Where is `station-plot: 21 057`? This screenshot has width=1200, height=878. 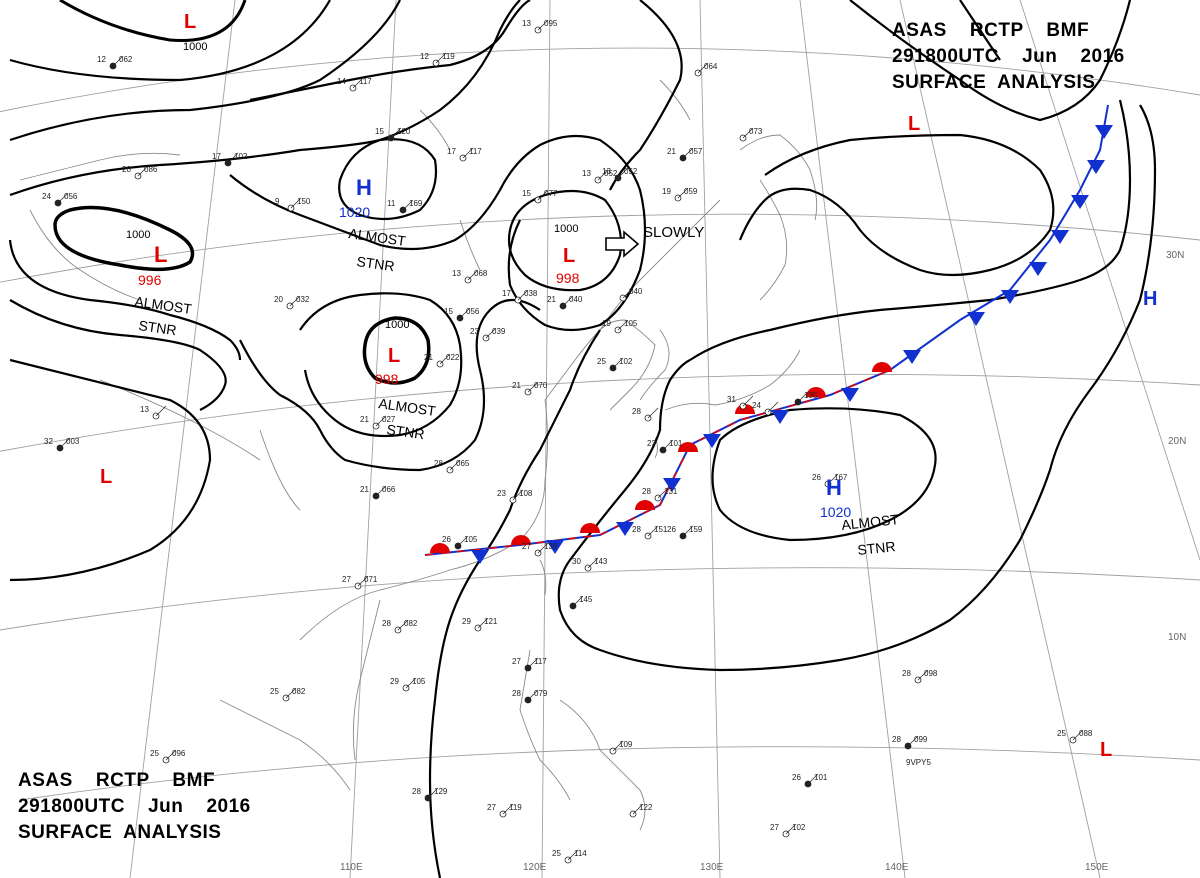 station-plot: 21 057 is located at coordinates (685, 154).